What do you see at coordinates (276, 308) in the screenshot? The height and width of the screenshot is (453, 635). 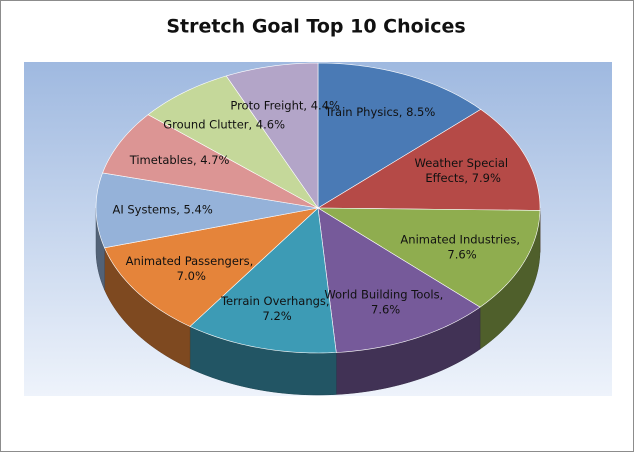 I see `data-label: Terrain Overhangs, 7.2%` at bounding box center [276, 308].